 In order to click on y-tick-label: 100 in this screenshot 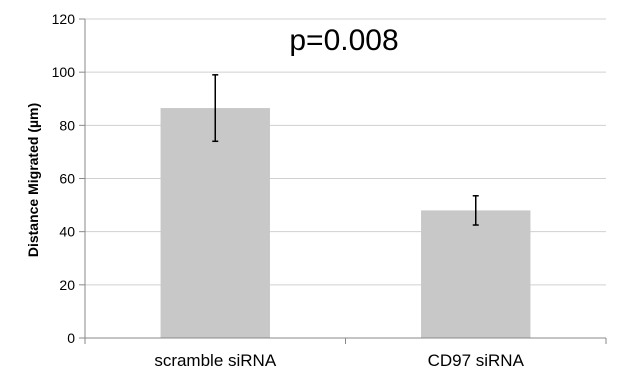, I will do `click(64, 72)`.